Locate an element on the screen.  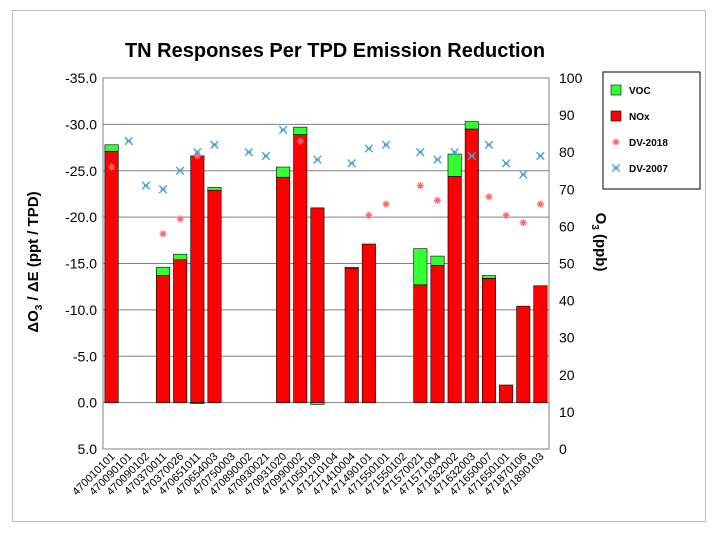
legend-item-voc: VOC is located at coordinates (630, 90).